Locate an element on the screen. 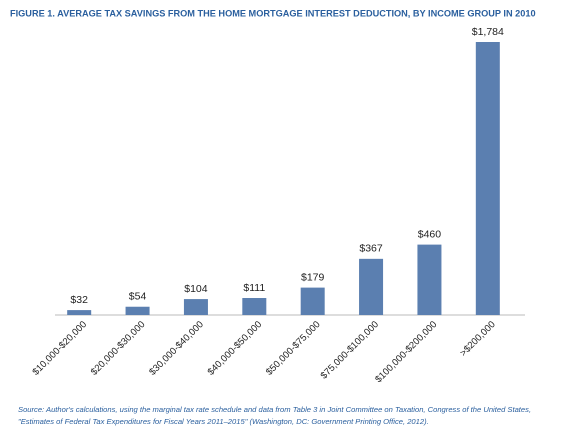 The width and height of the screenshot is (585, 437). x-tick-label: $30,000-$40,000 is located at coordinates (176, 348).